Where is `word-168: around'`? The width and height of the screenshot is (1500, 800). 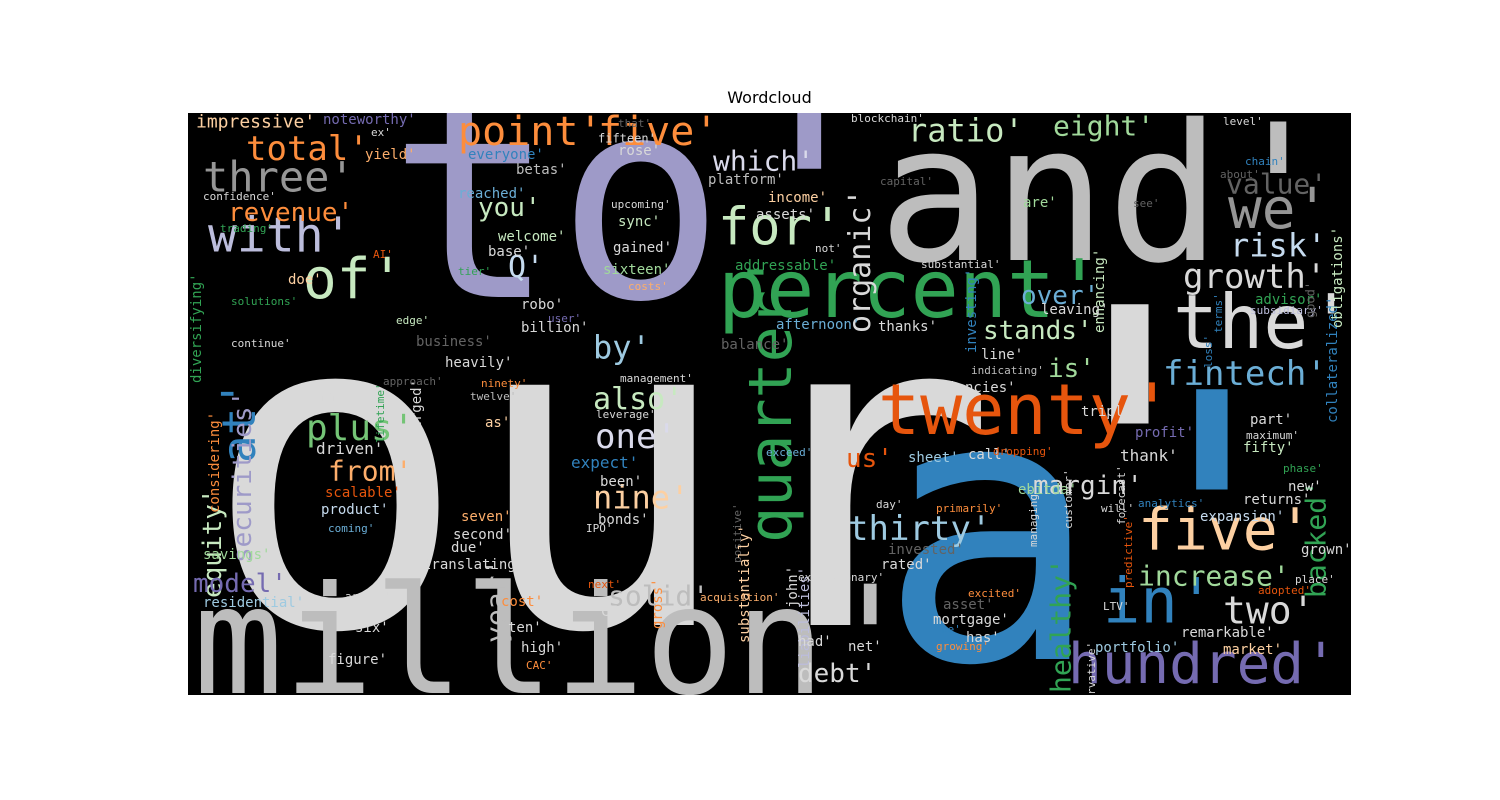
word-168: around' is located at coordinates (368, 596).